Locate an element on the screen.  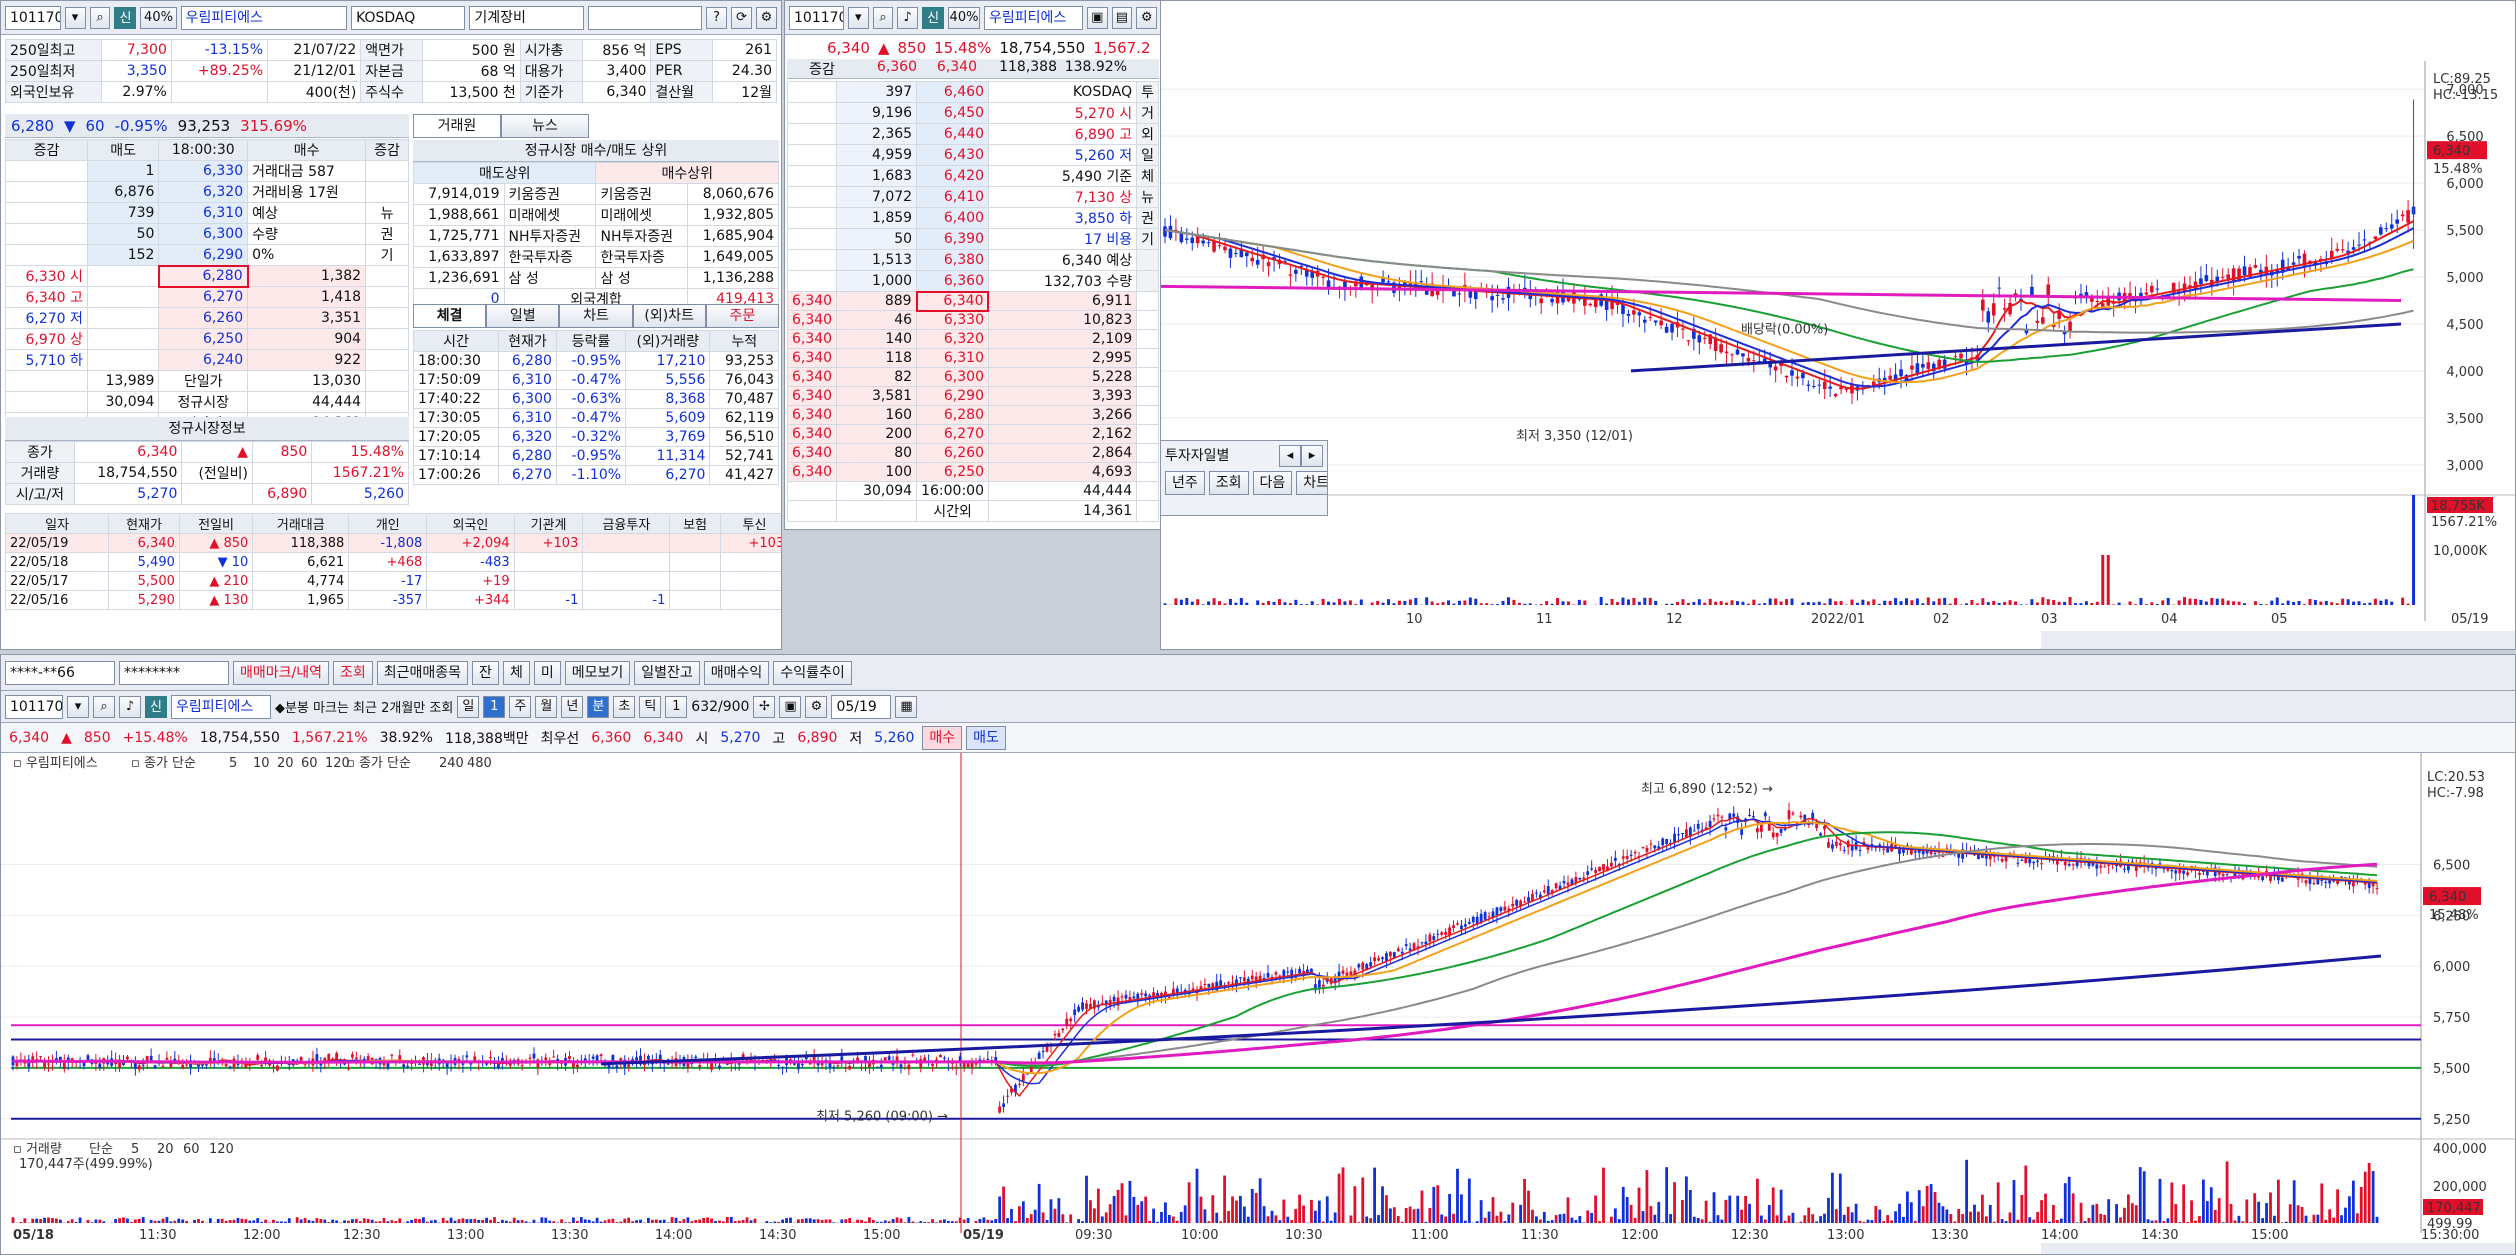
popup-tab-week: 년주 is located at coordinates (1185, 483).